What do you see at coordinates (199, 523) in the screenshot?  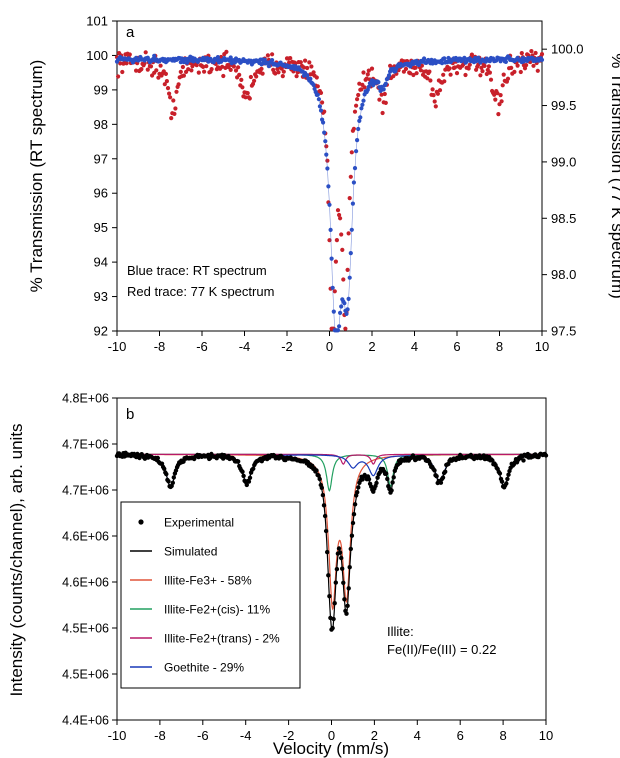 I see `legend-entry-label: Experimental` at bounding box center [199, 523].